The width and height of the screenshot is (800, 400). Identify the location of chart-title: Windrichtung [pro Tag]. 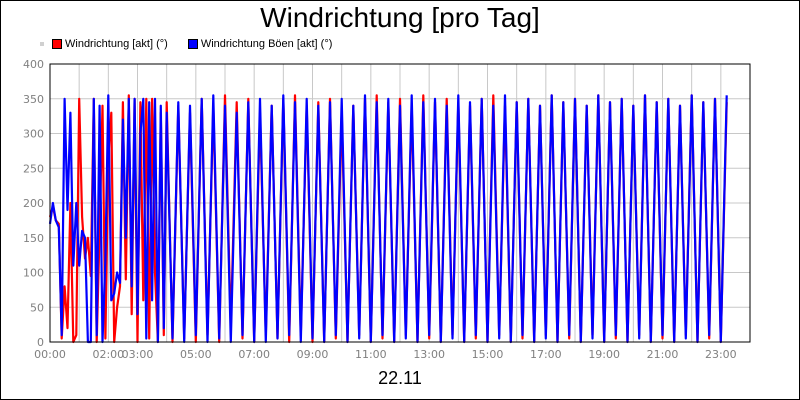
(400, 17).